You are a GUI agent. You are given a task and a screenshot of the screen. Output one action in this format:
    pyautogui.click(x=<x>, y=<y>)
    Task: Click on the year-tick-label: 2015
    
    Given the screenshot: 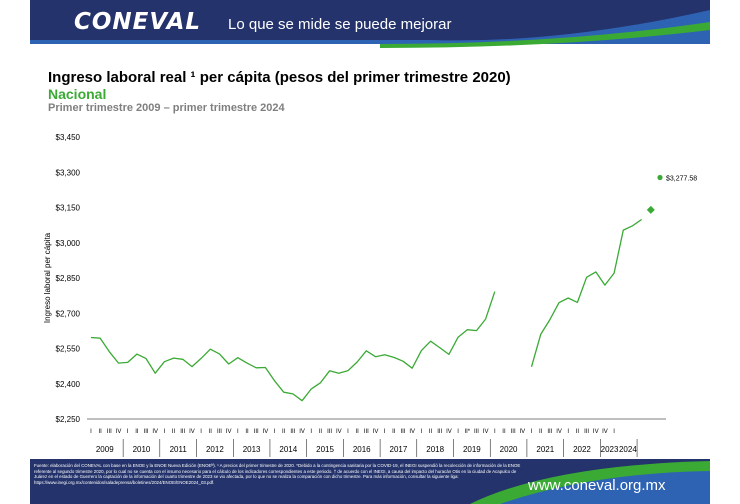 What is the action you would take?
    pyautogui.click(x=325, y=449)
    